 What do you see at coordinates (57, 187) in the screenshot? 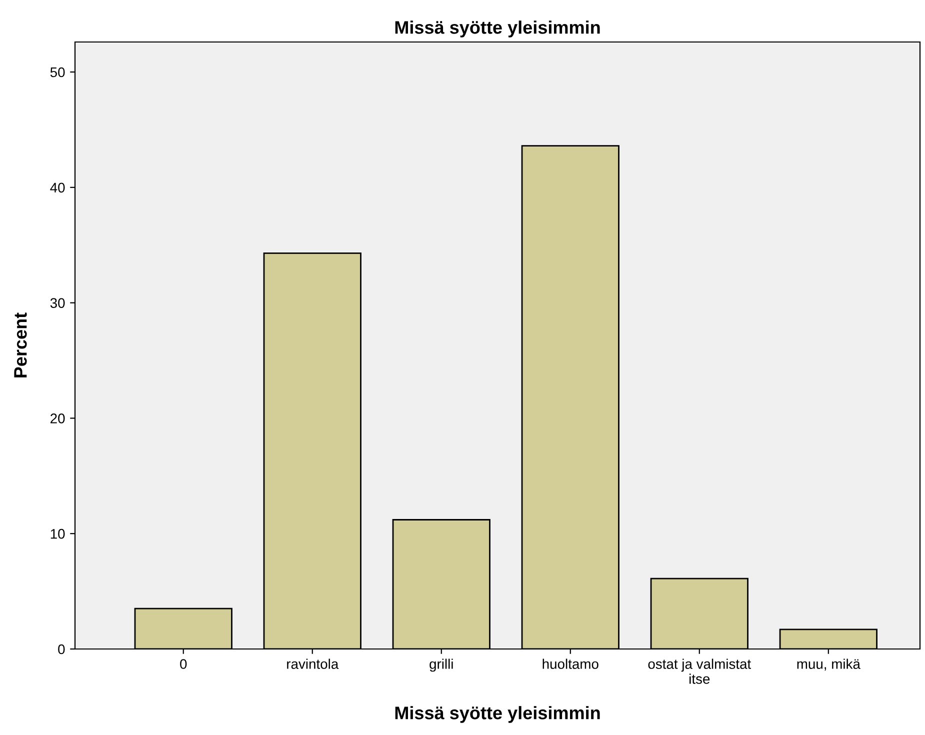
I see `y-tick-label: 40` at bounding box center [57, 187].